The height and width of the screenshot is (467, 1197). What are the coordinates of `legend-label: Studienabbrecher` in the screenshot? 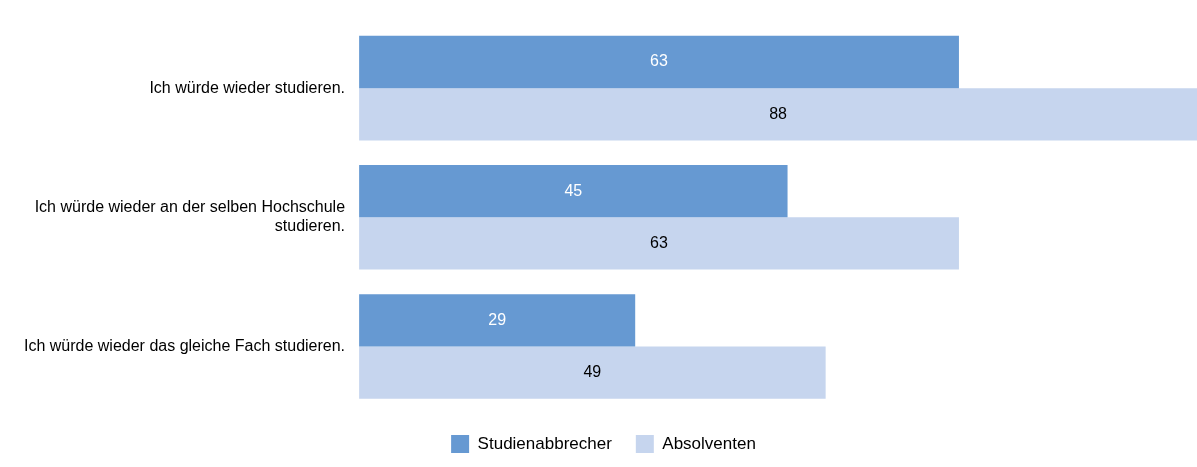 It's located at (545, 443).